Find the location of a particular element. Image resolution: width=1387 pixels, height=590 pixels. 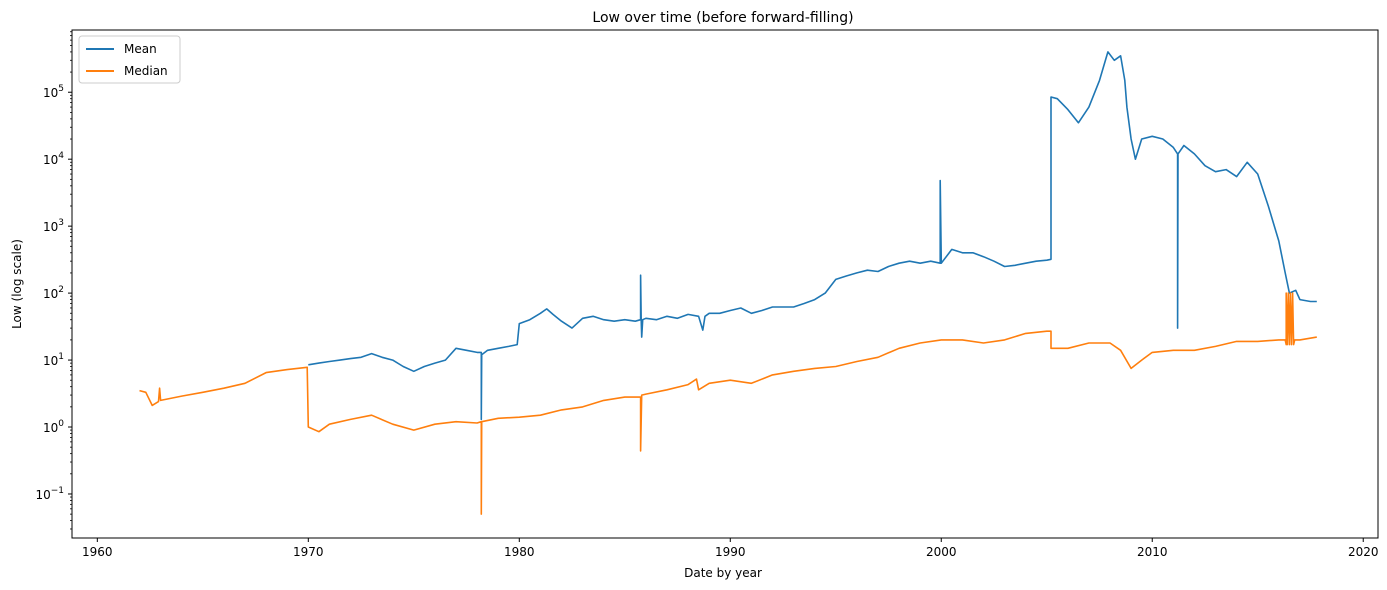

x-tick-label: 1990 is located at coordinates (730, 552).